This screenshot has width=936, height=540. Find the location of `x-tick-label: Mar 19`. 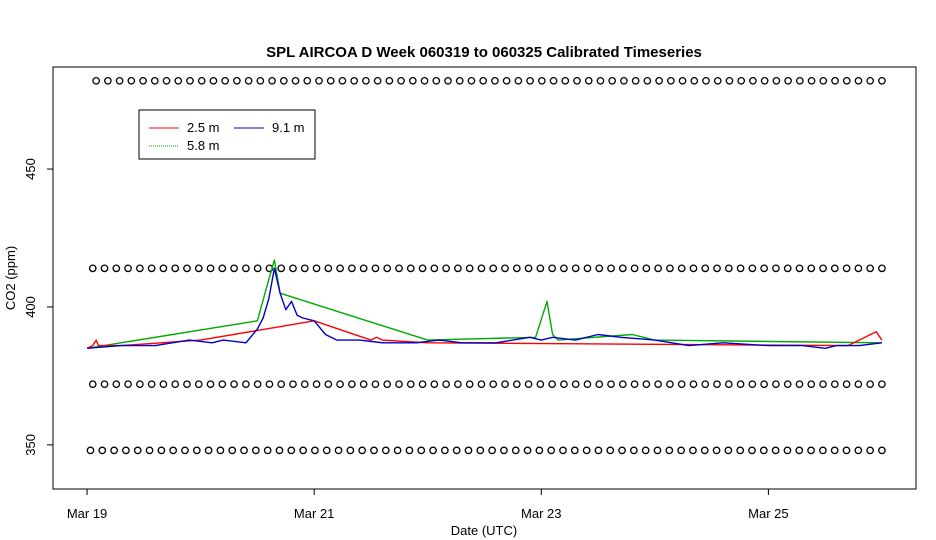

x-tick-label: Mar 19 is located at coordinates (87, 513).